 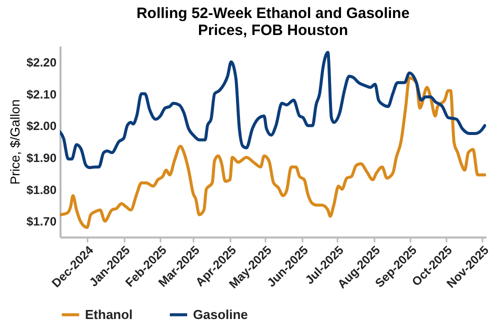 I want to click on chart-title: Rolling 52-Week Ethanol and Gasoline Prices, FOB Houston, so click(x=273, y=22).